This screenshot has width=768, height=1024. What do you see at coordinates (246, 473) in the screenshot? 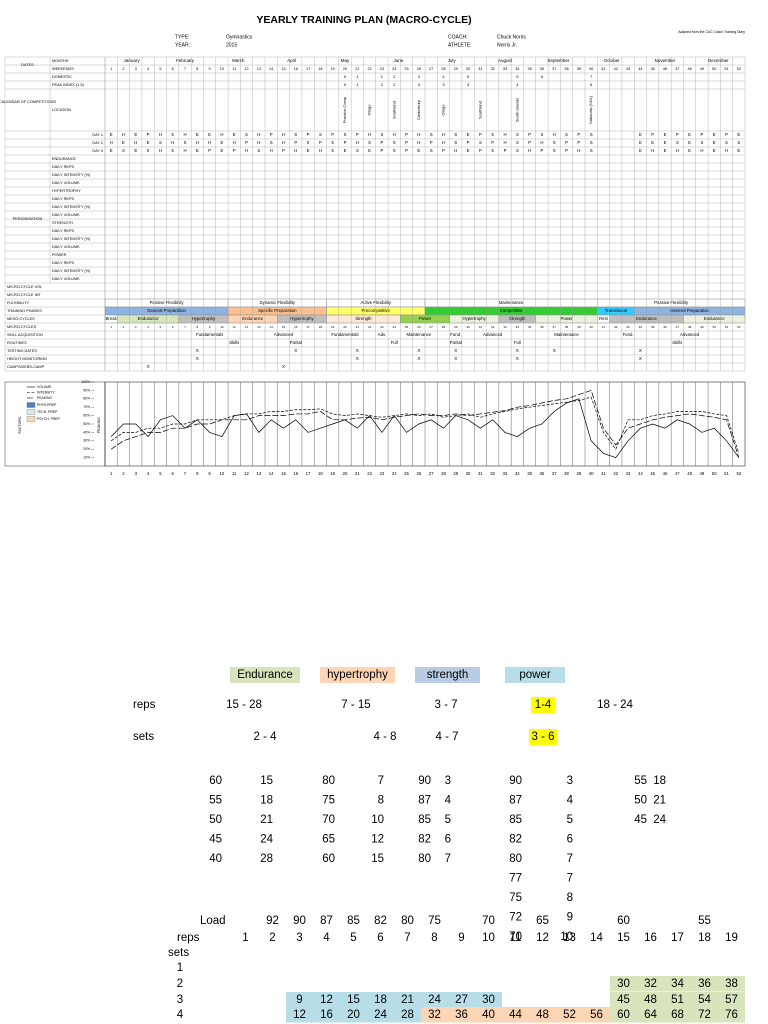
I see `chart-week: 12` at bounding box center [246, 473].